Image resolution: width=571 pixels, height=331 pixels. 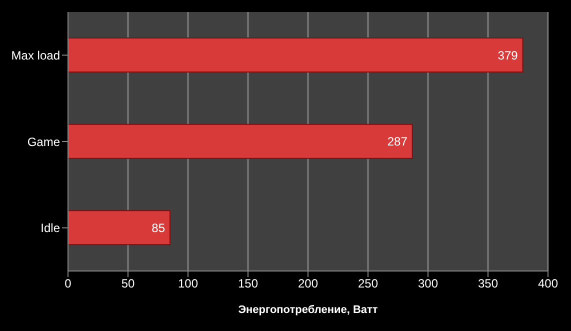 I want to click on data-label: 287, so click(x=397, y=141).